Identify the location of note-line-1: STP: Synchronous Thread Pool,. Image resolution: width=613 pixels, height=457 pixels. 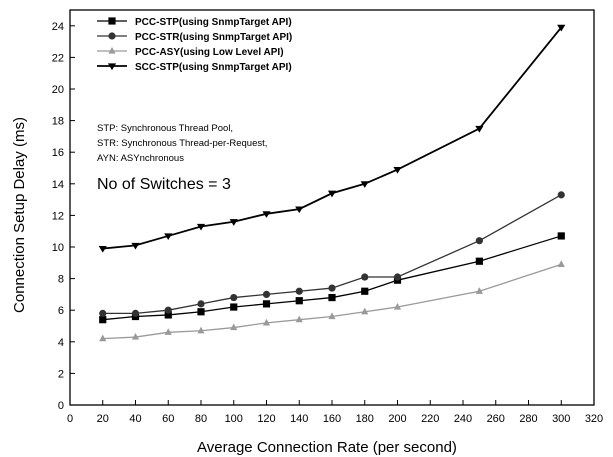
(165, 128).